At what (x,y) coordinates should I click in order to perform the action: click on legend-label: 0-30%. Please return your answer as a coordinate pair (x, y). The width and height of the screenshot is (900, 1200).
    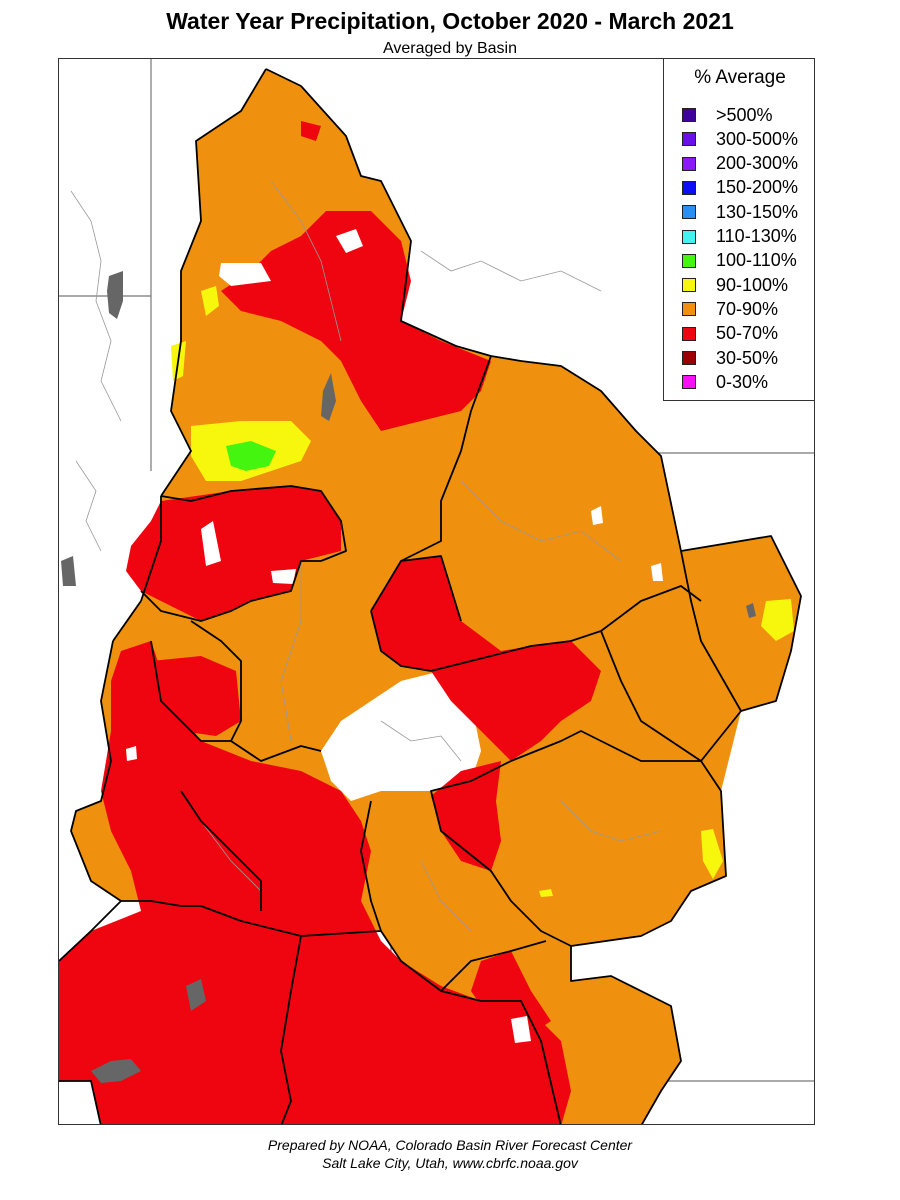
    Looking at the image, I should click on (742, 381).